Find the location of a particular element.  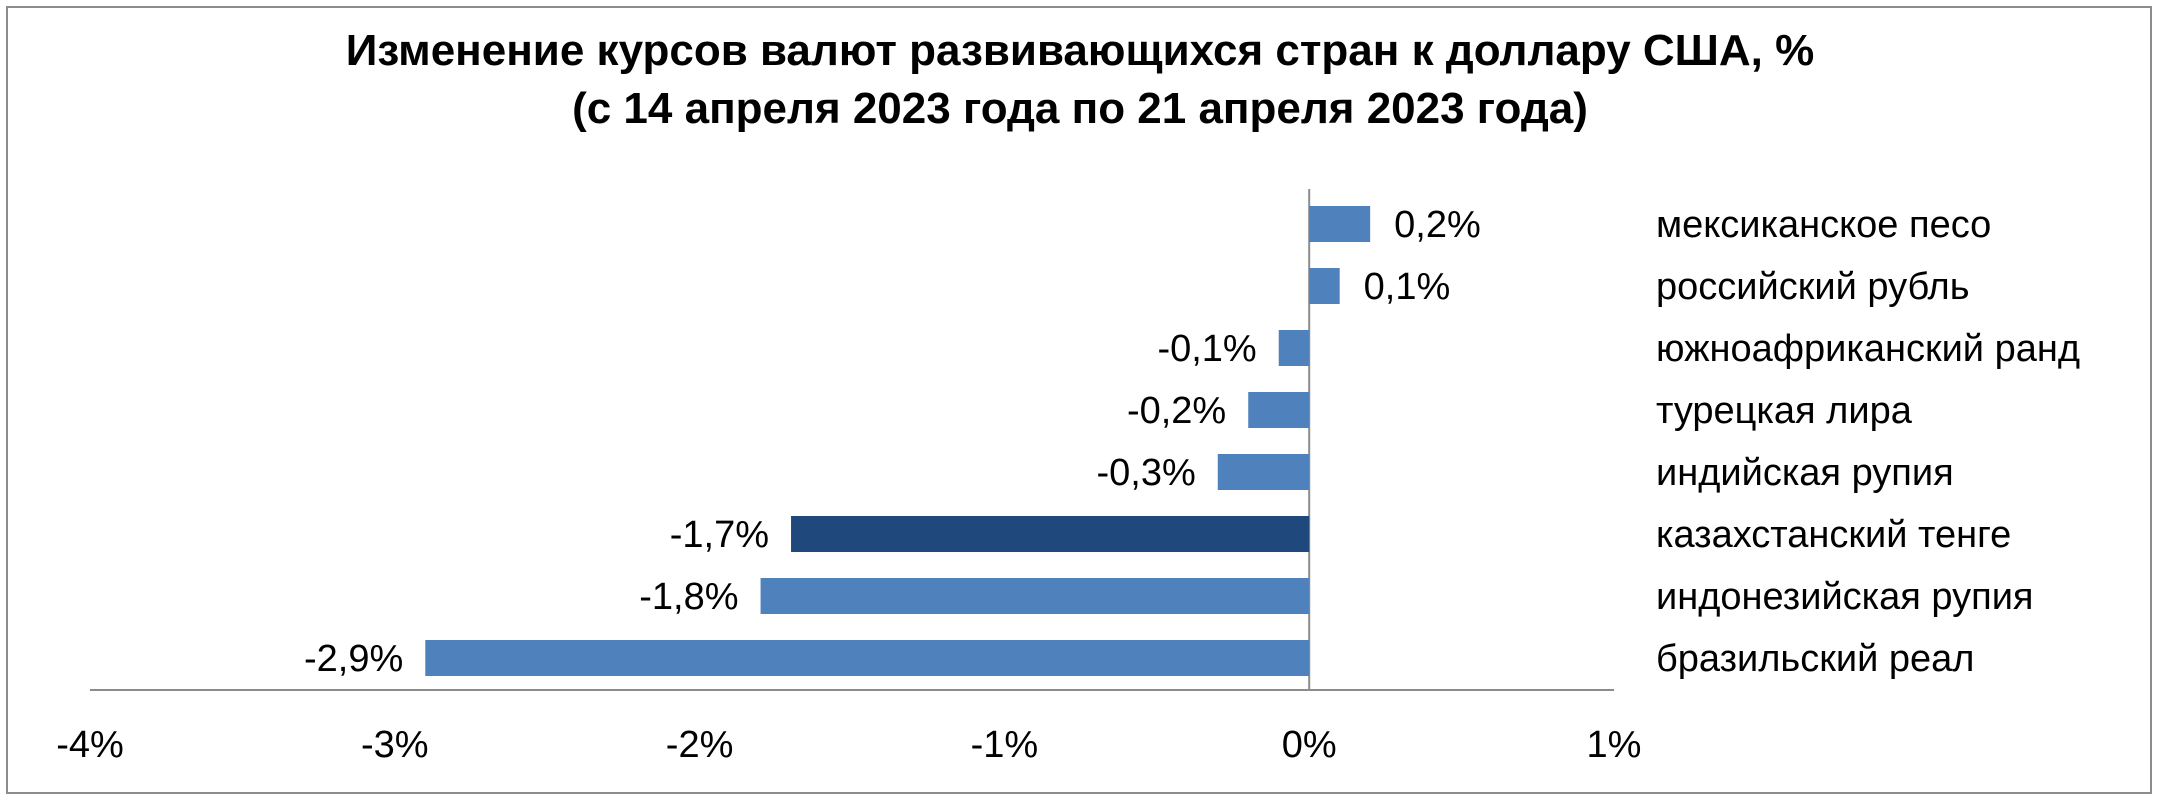

category-label: российский рубль is located at coordinates (1813, 287).